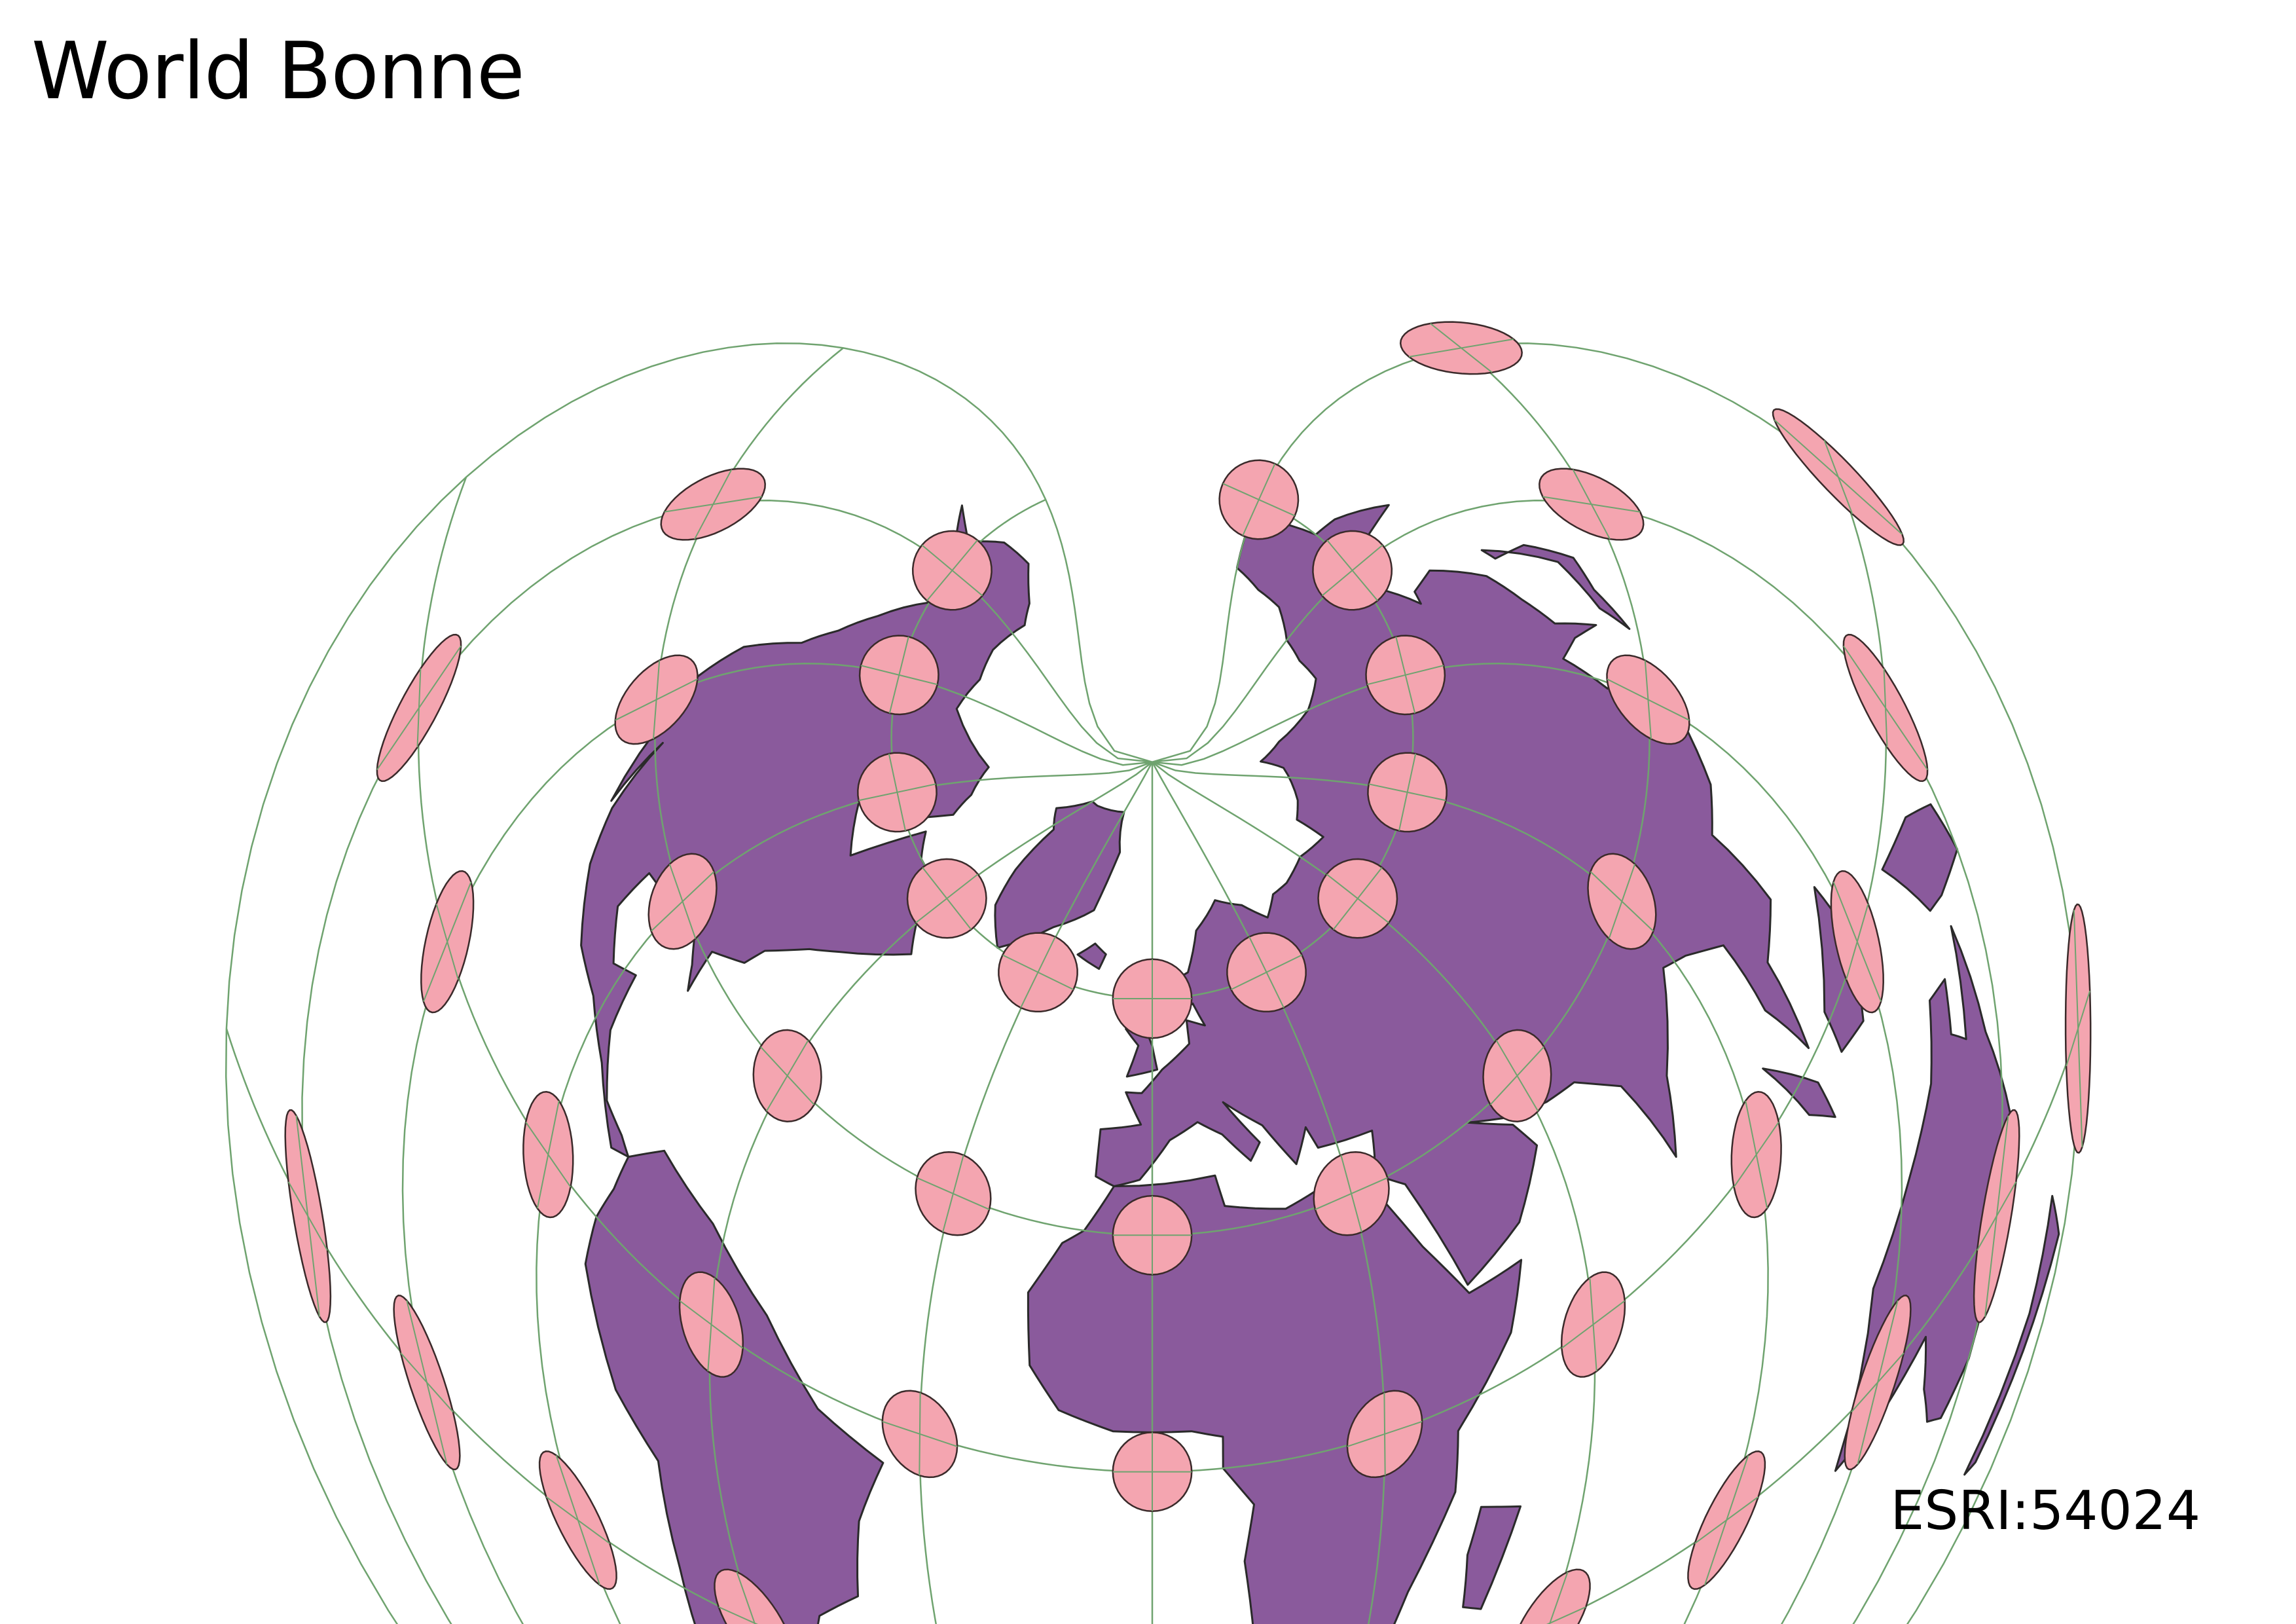  Describe the element at coordinates (1452, 895) in the screenshot. I see `landmass-eurasia` at that location.